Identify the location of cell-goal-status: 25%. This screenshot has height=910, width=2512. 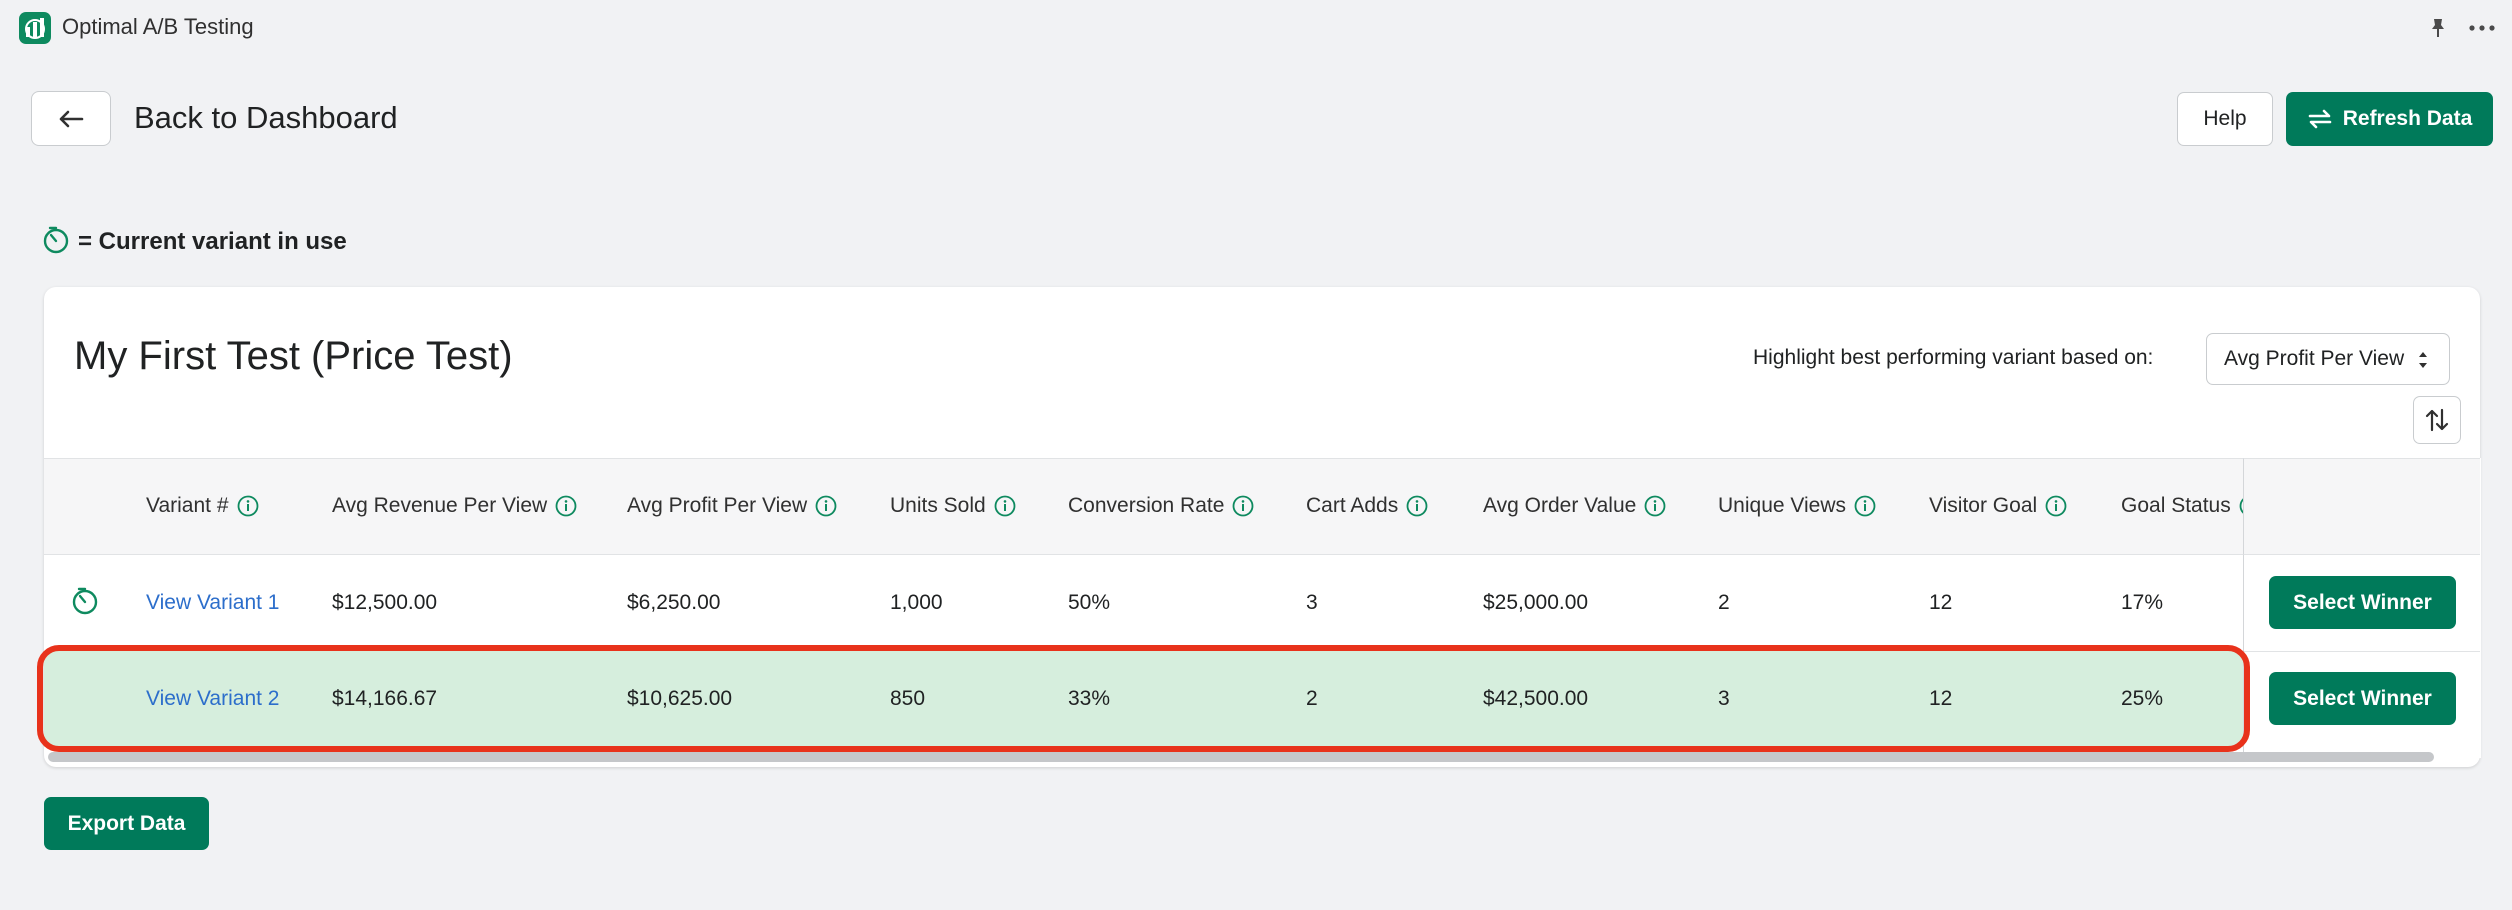
(2142, 698).